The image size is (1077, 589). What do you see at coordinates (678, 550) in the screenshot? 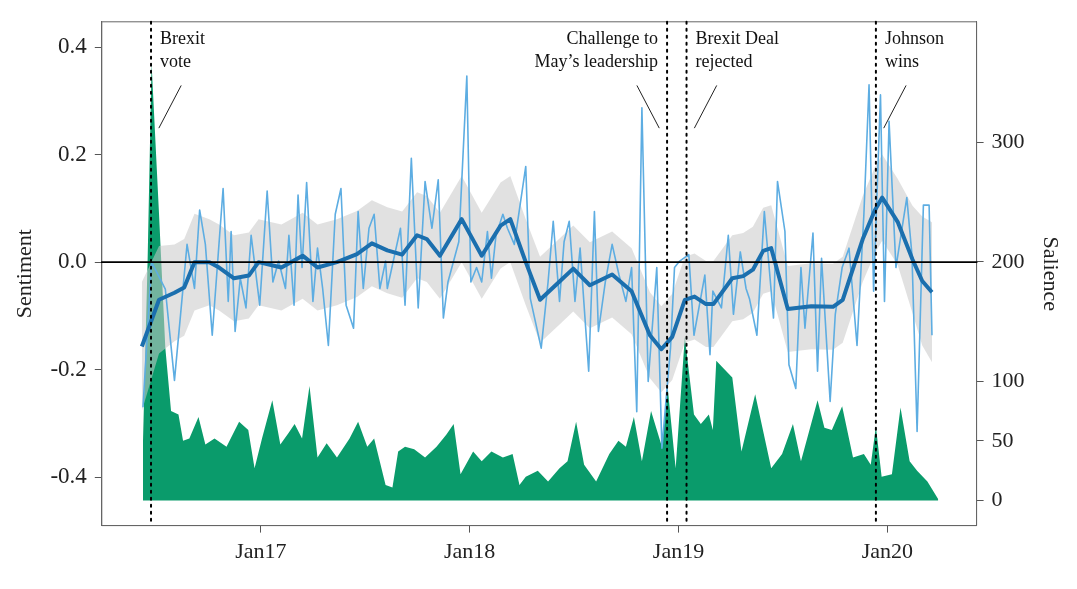
I see `x-tick-label: Jan19` at bounding box center [678, 550].